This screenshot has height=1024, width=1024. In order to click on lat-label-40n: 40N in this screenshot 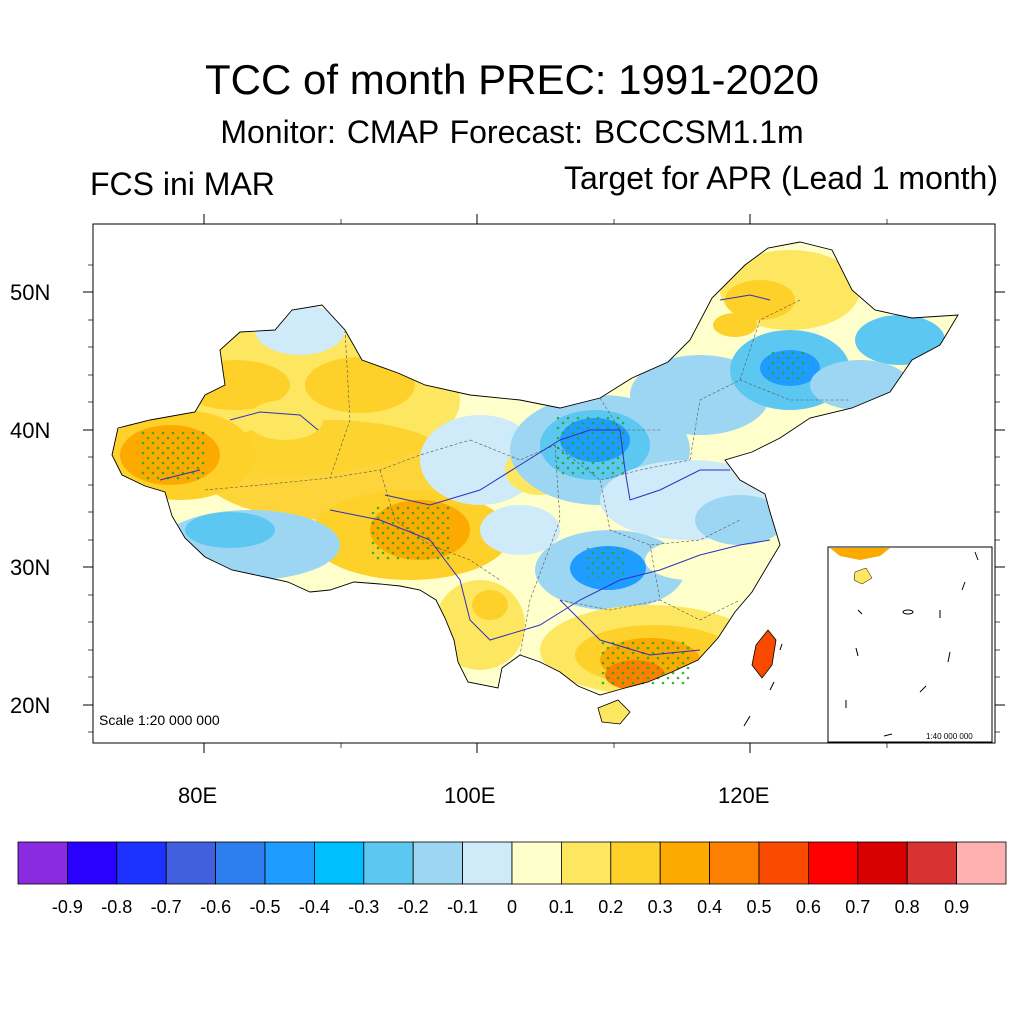, I will do `click(30, 430)`.